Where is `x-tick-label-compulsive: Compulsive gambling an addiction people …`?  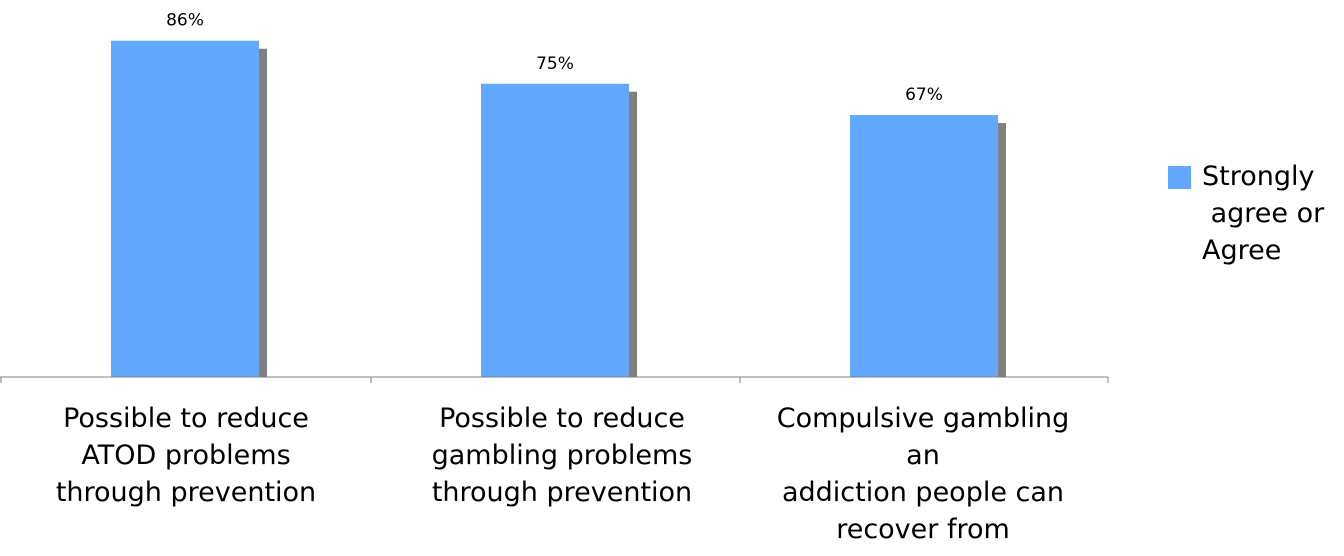 x-tick-label-compulsive: Compulsive gambling an addiction people … is located at coordinates (923, 474).